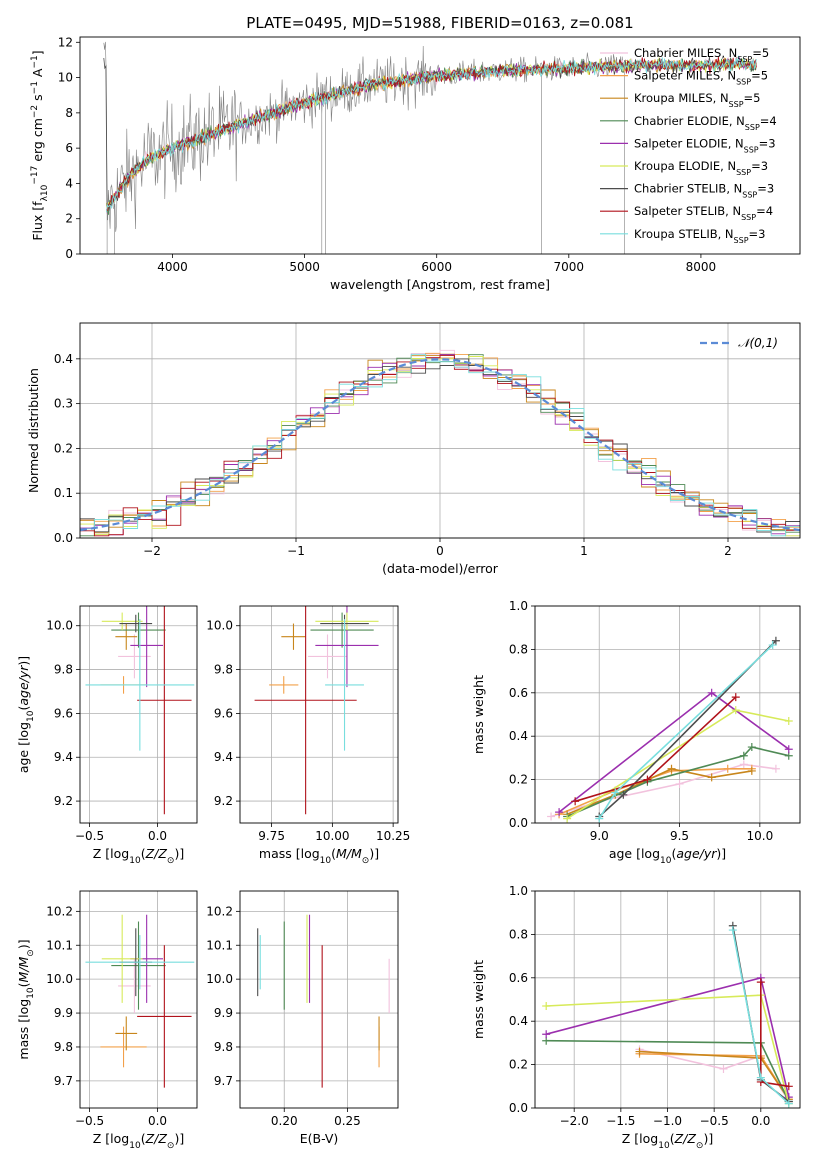 The image size is (819, 1170). I want to click on y-tick-label: 10, so click(65, 78).